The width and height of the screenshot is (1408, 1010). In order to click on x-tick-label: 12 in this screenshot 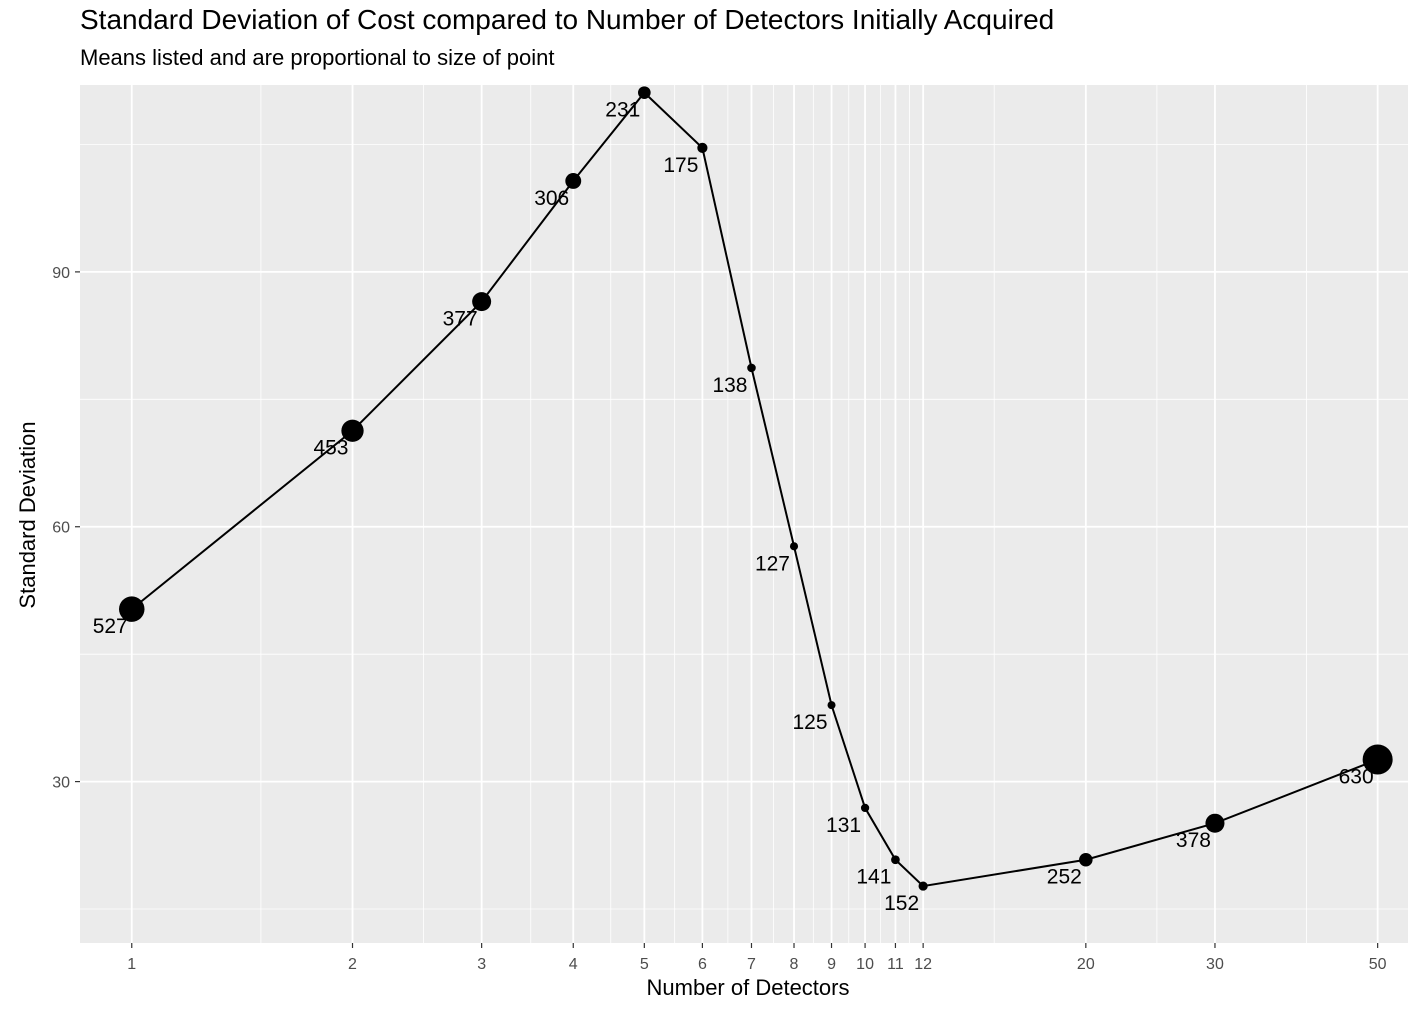, I will do `click(923, 964)`.